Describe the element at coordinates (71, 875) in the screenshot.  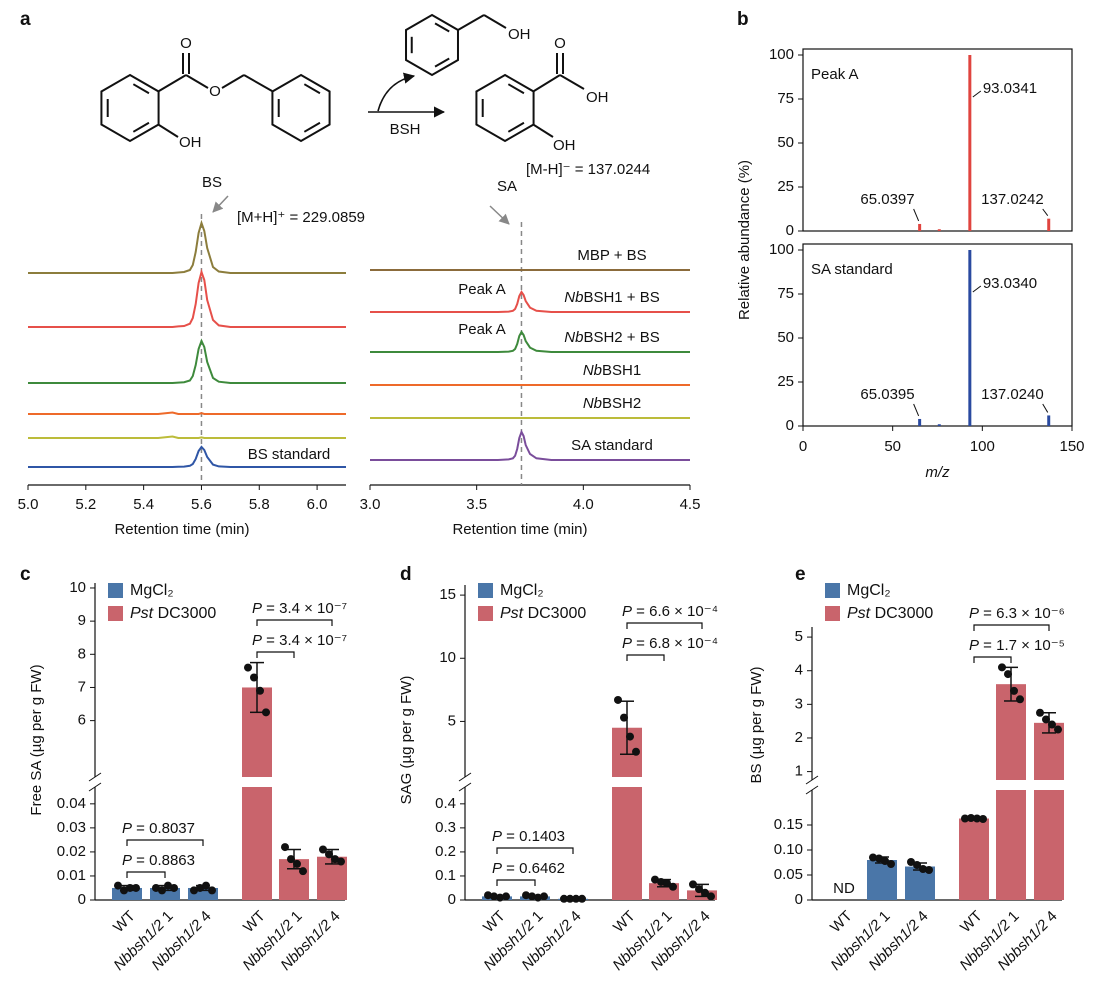
I see `y-tick-label: 0.01` at that location.